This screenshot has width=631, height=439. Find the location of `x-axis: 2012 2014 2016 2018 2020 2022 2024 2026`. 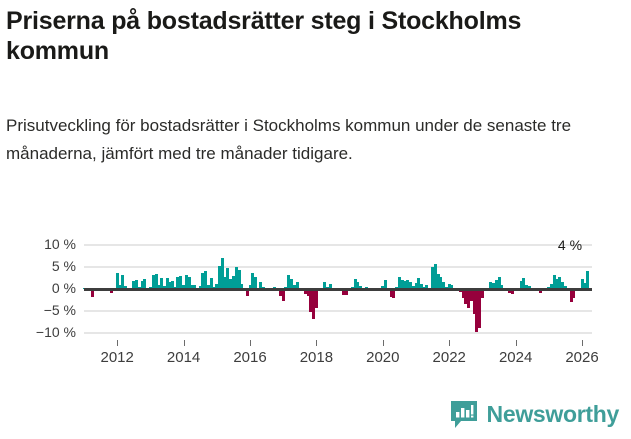

x-axis: 2012 2014 2016 2018 2020 2022 2024 2026 is located at coordinates (341, 360).